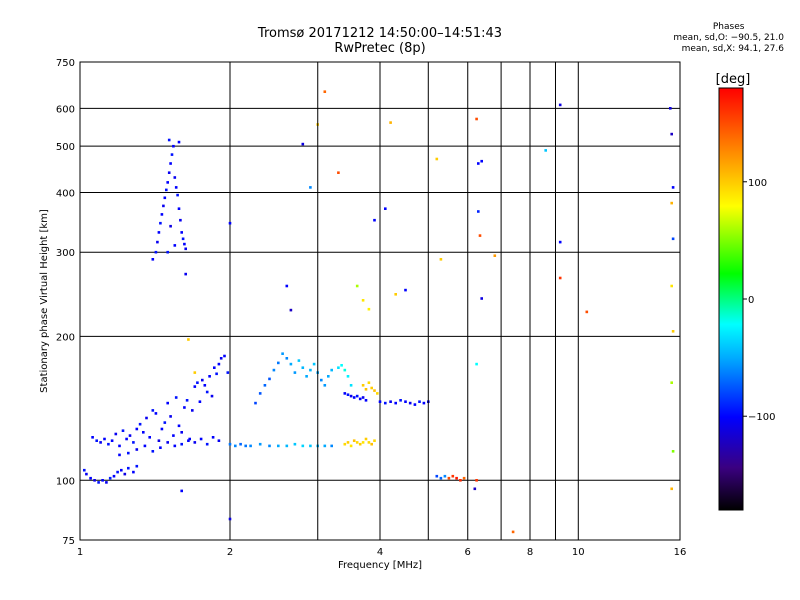 The width and height of the screenshot is (800, 600). Describe the element at coordinates (65, 109) in the screenshot. I see `y-tick-label: 600` at that location.